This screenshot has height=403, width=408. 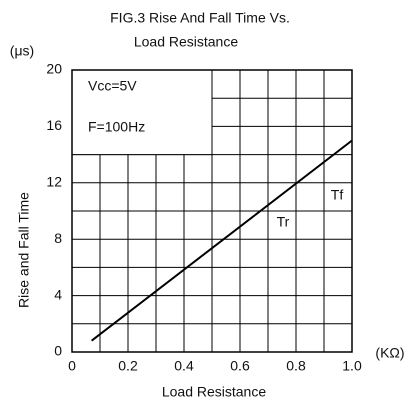 What do you see at coordinates (22, 51) in the screenshot?
I see `y-unit: (μs)` at bounding box center [22, 51].